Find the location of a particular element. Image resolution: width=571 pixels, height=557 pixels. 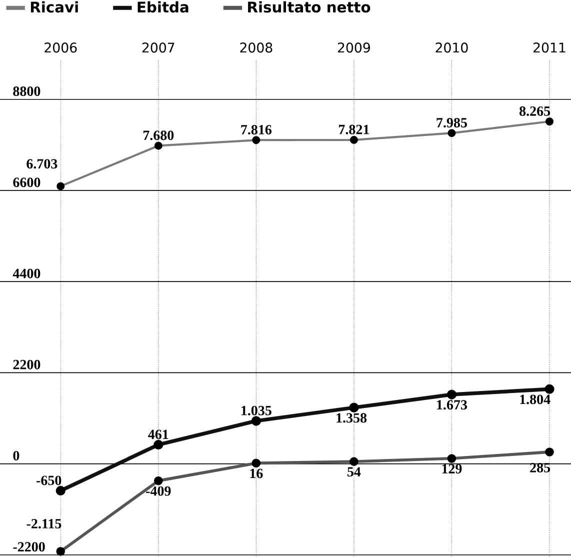

legend-label: Risultato netto is located at coordinates (309, 7).